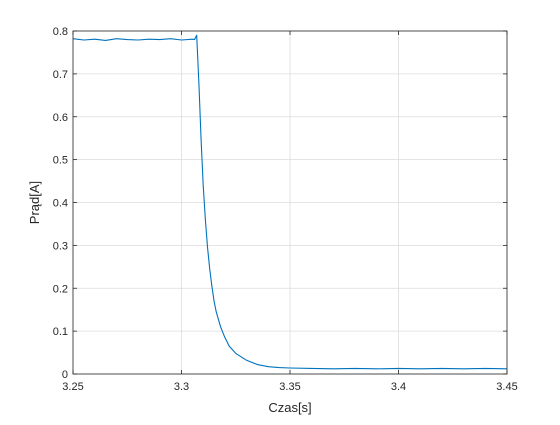 The height and width of the screenshot is (425, 560). I want to click on y-tick-label: 0.5, so click(60, 161).